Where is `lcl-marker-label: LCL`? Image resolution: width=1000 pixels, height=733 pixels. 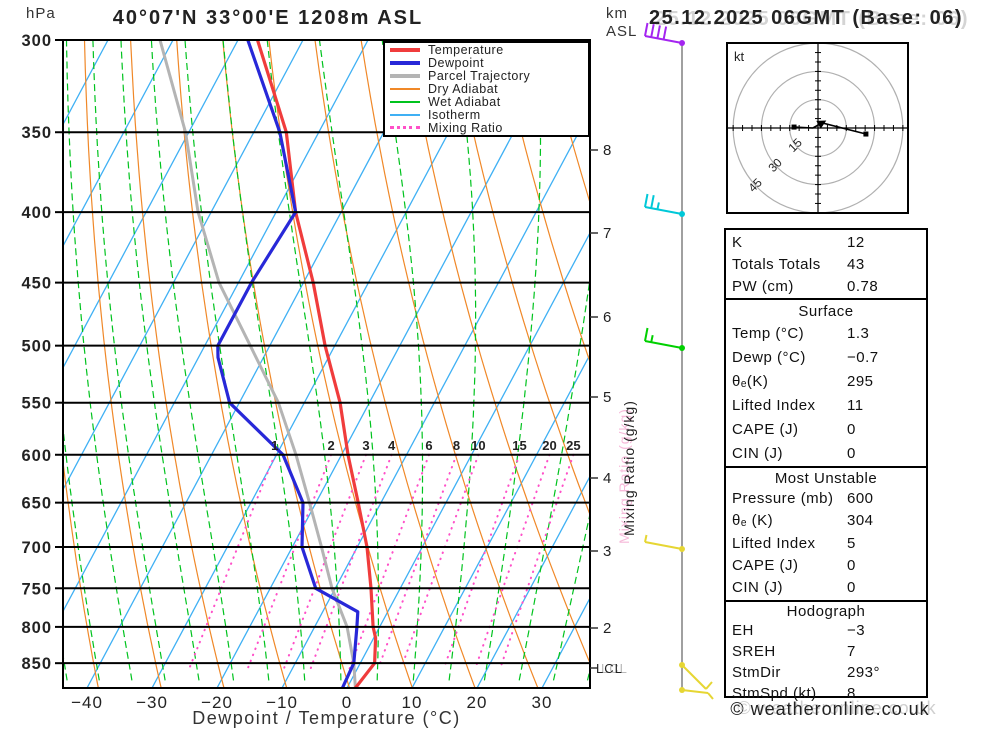
lcl-marker-label: LCL is located at coordinates (609, 668).